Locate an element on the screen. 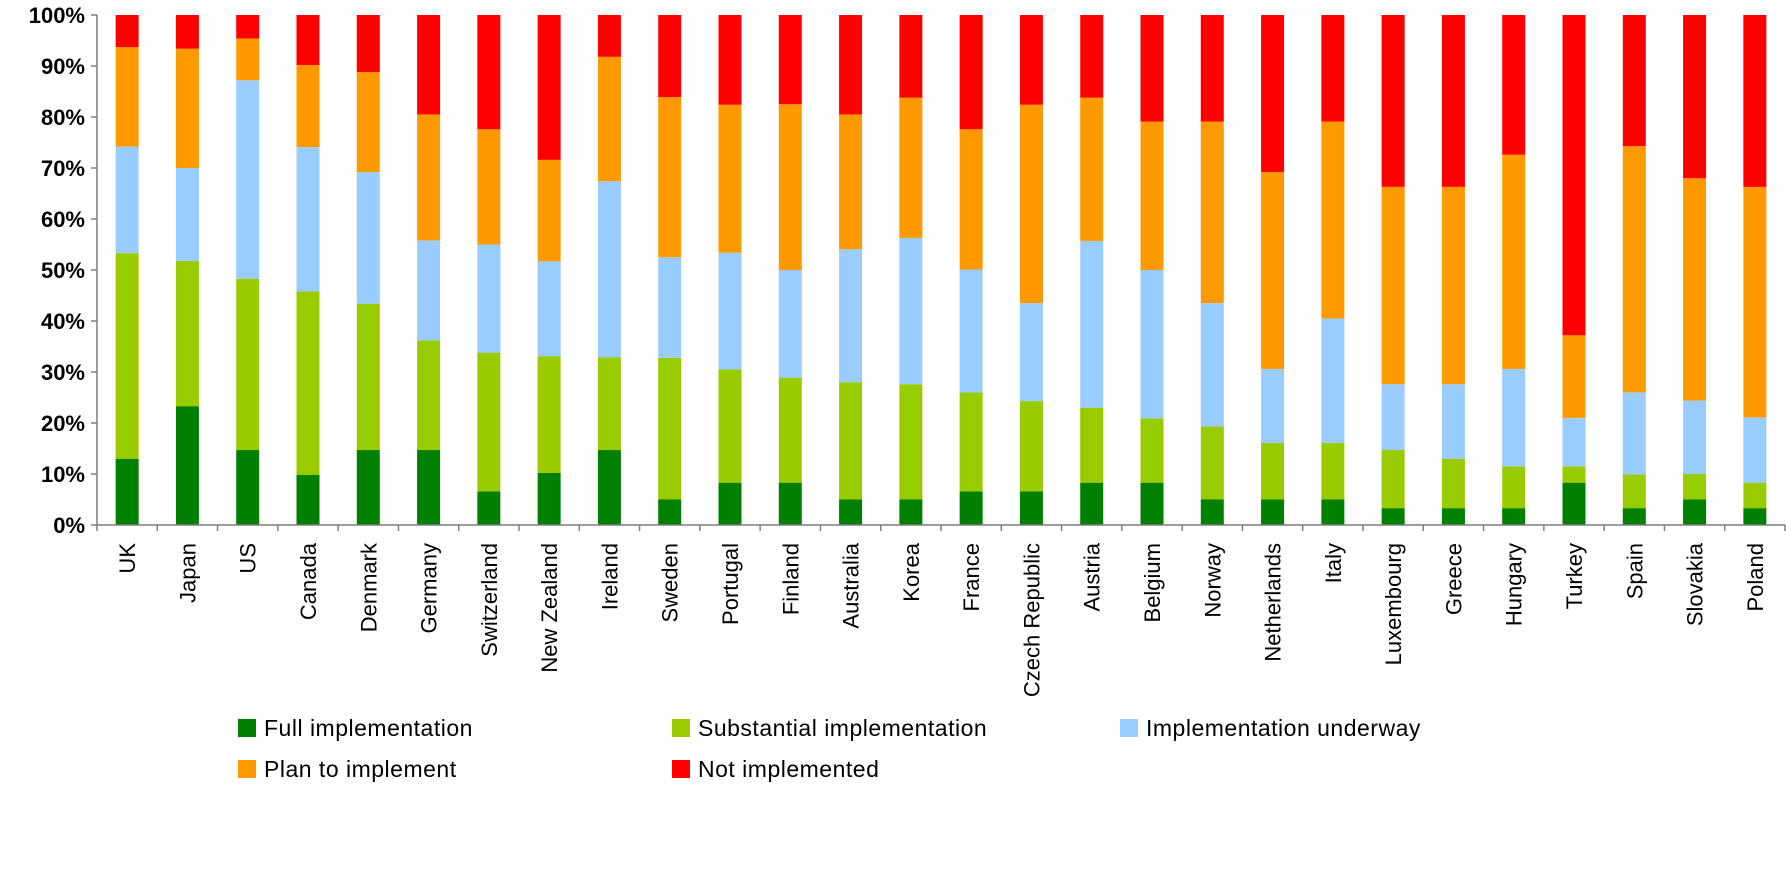 The image size is (1786, 891). x-tick-label: New Zealand is located at coordinates (549, 608).